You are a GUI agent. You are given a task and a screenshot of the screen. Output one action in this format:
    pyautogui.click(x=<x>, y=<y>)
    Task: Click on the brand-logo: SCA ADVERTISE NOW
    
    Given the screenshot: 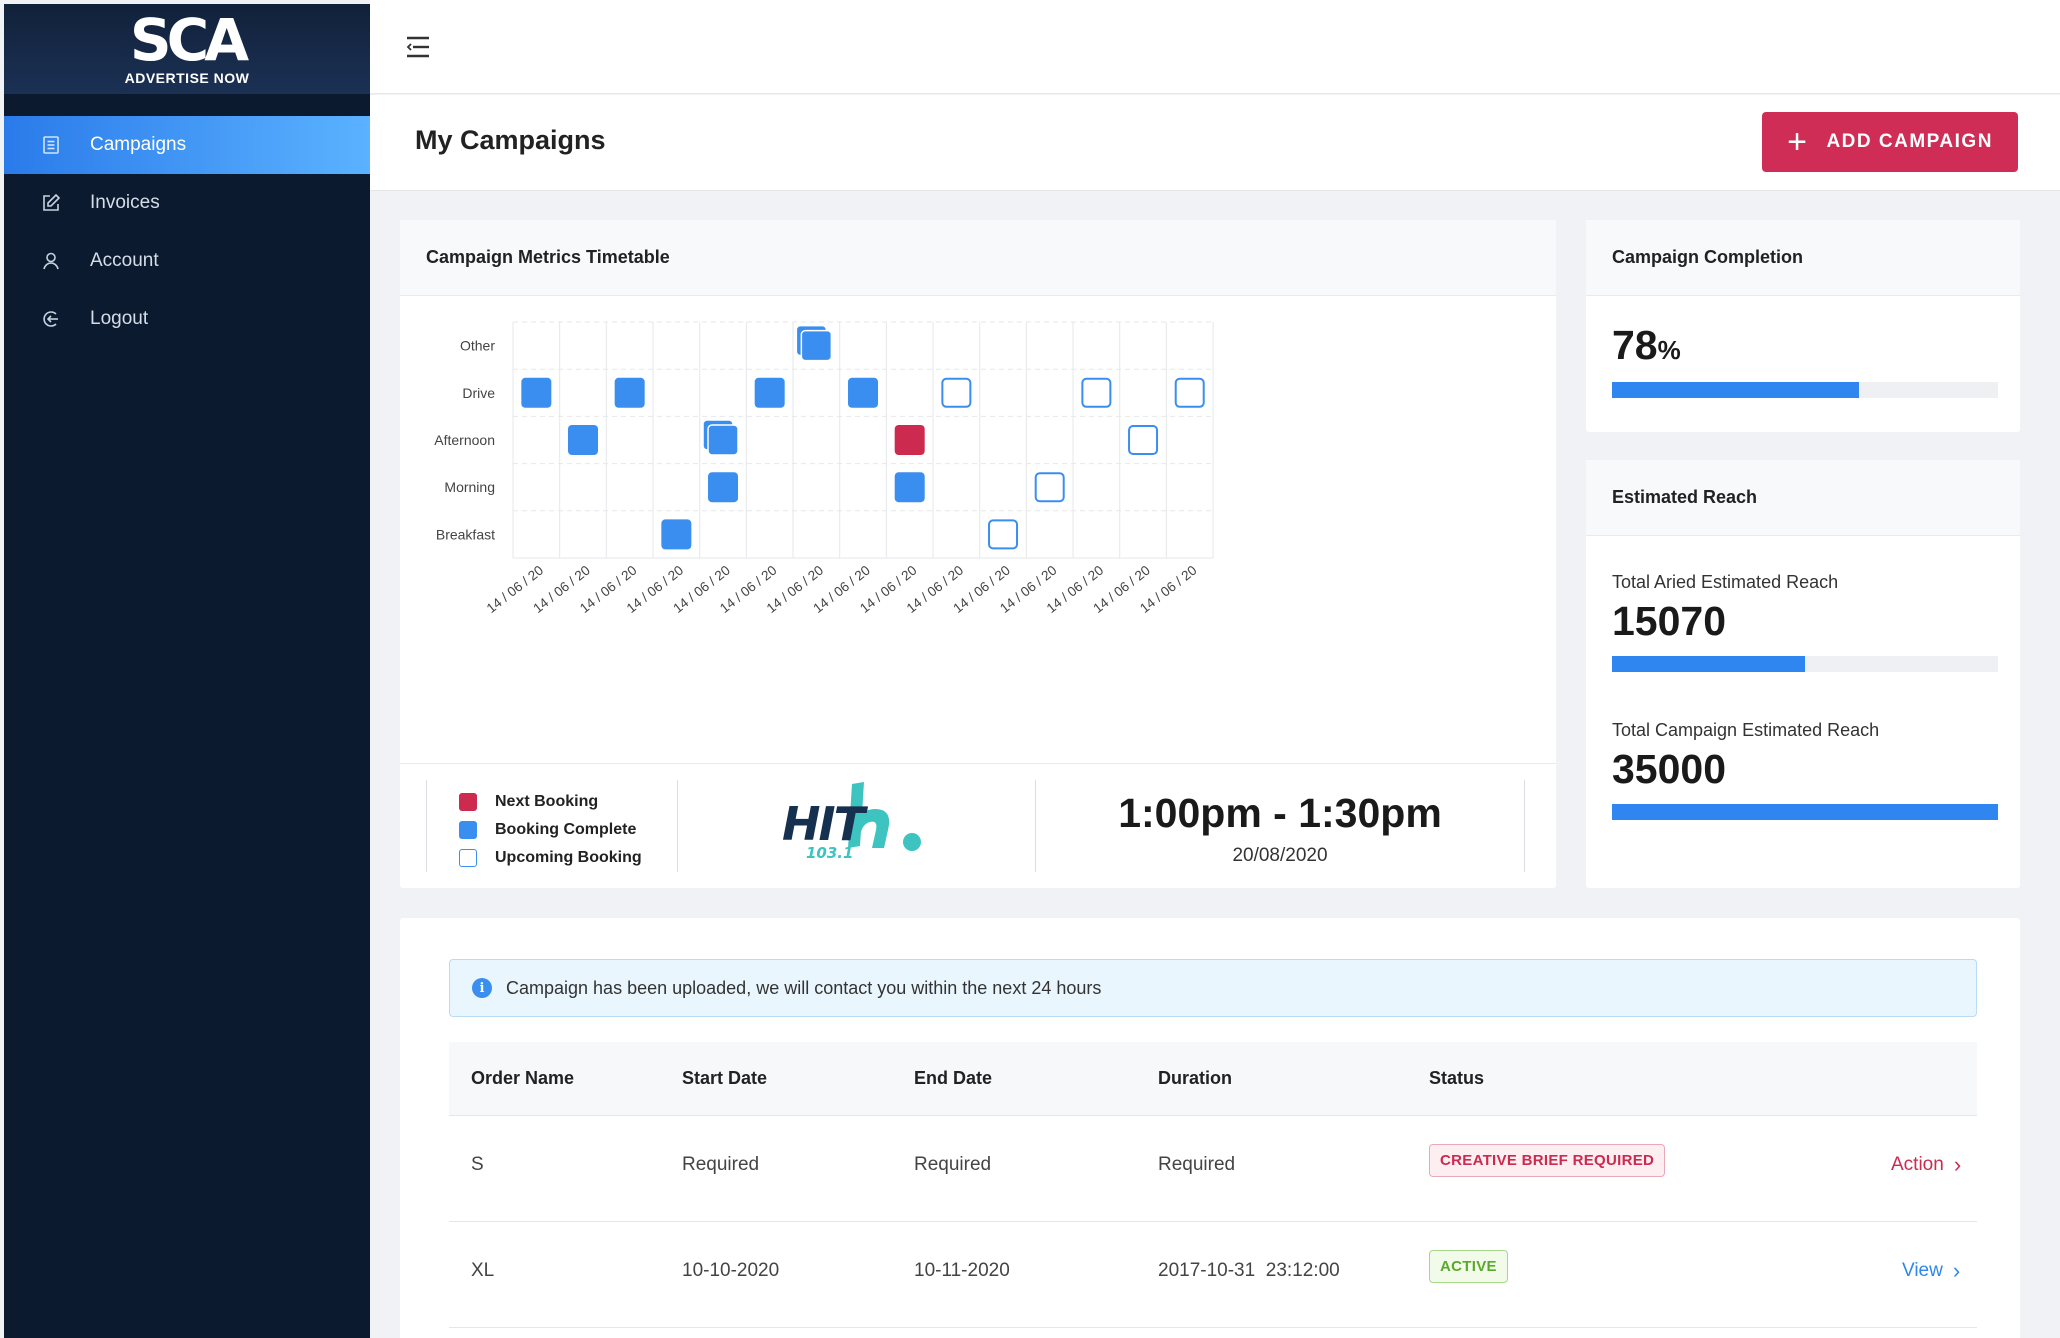 What is the action you would take?
    pyautogui.click(x=187, y=49)
    